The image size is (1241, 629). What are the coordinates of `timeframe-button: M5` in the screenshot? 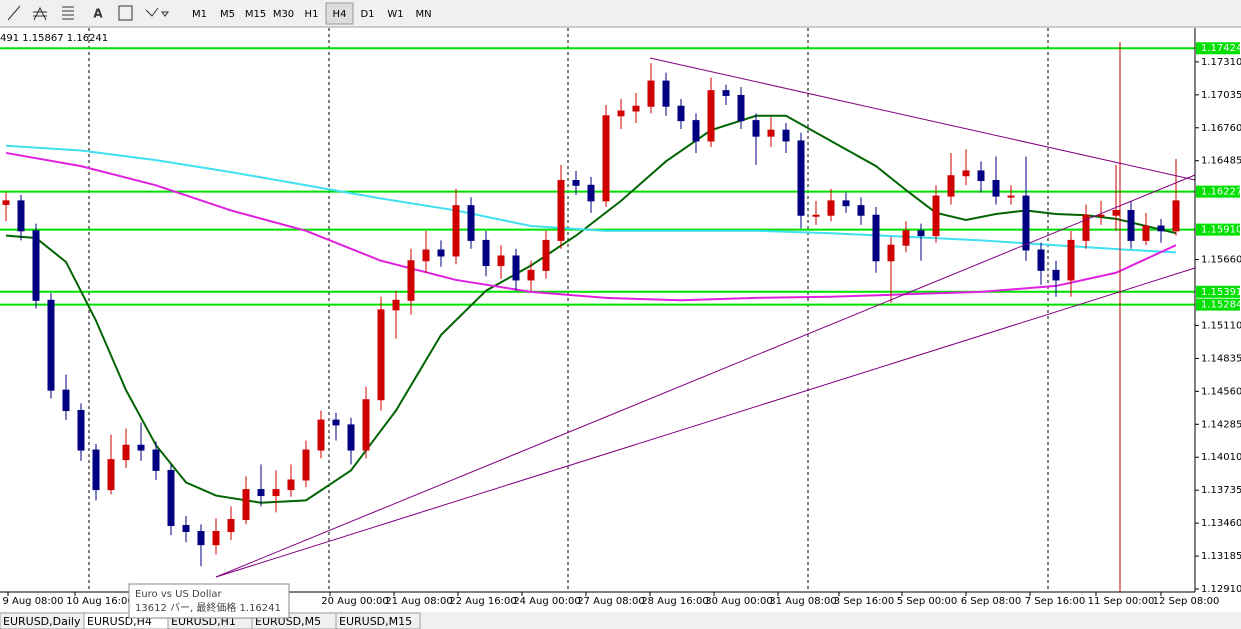 It's located at (227, 14).